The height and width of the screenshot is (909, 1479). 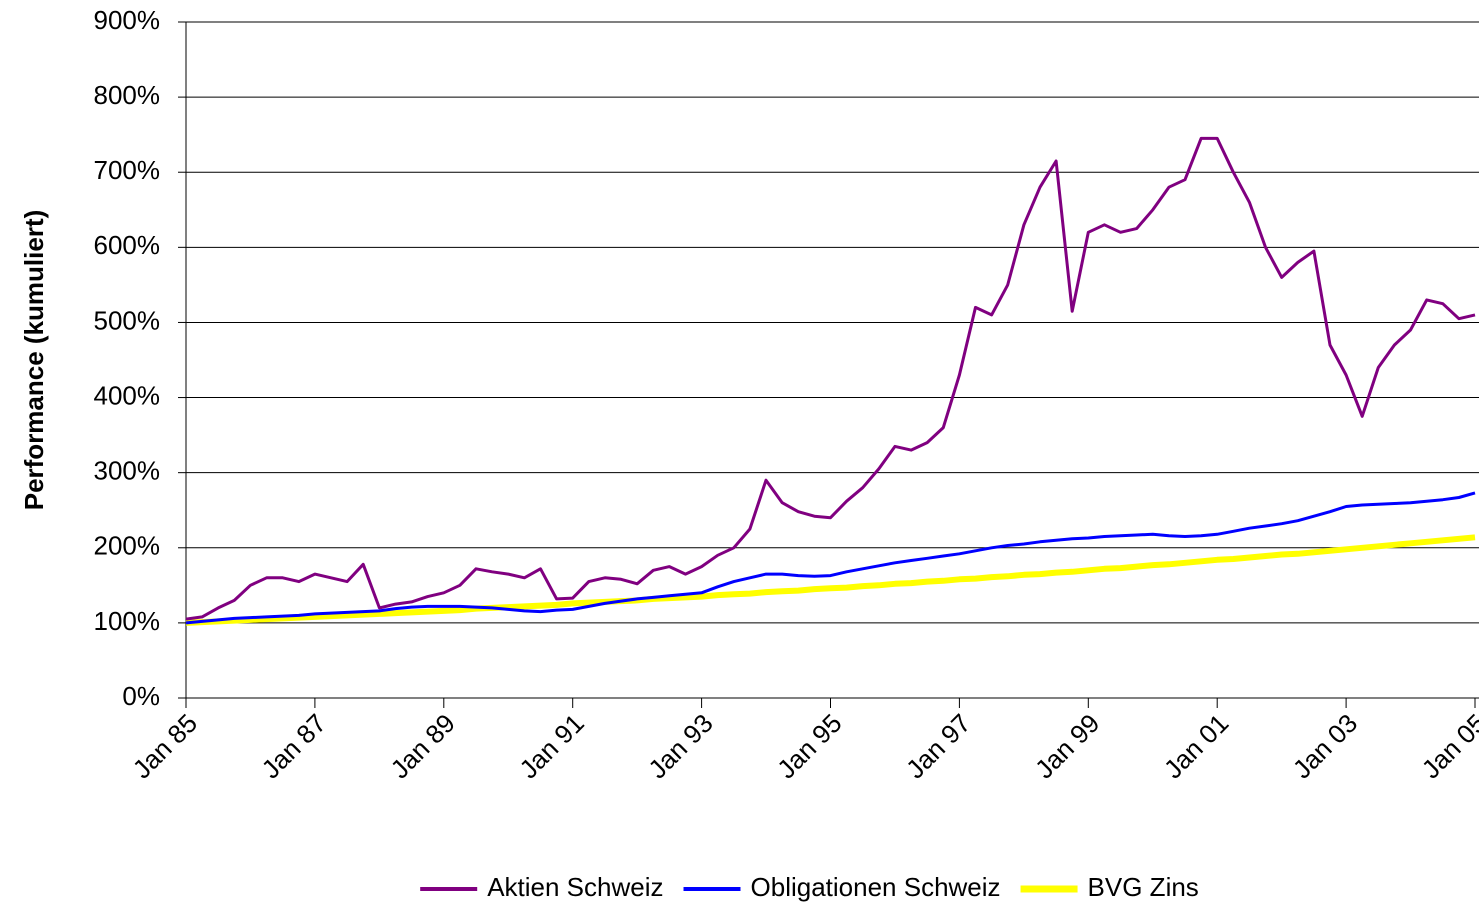 What do you see at coordinates (127, 245) in the screenshot?
I see `y-tick-label: 600%` at bounding box center [127, 245].